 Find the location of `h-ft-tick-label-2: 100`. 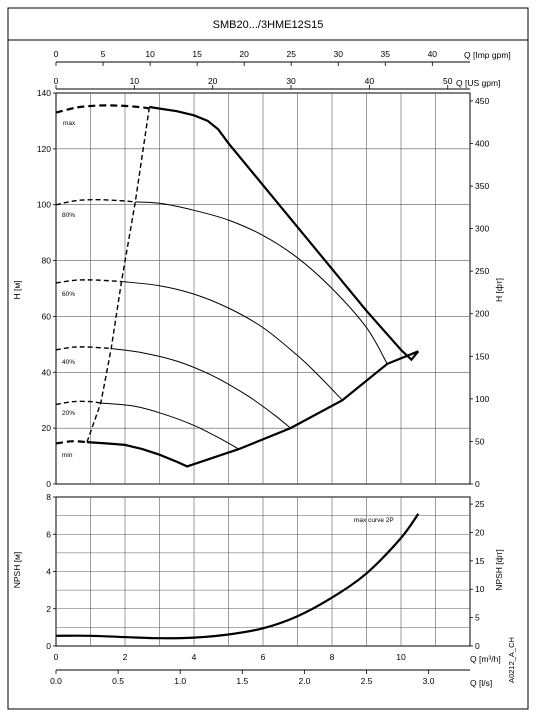

h-ft-tick-label-2: 100 is located at coordinates (482, 399).